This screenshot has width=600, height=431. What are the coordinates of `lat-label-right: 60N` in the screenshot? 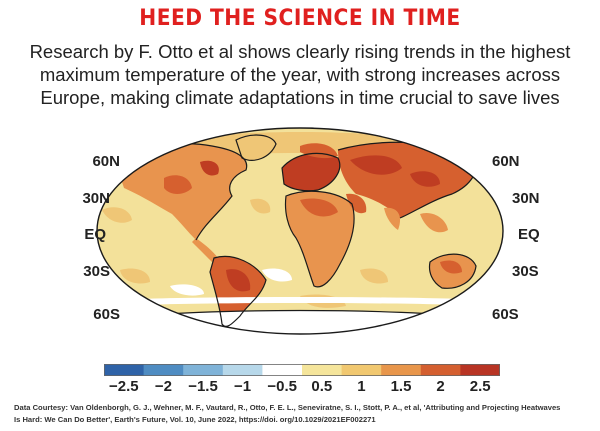 It's located at (506, 161).